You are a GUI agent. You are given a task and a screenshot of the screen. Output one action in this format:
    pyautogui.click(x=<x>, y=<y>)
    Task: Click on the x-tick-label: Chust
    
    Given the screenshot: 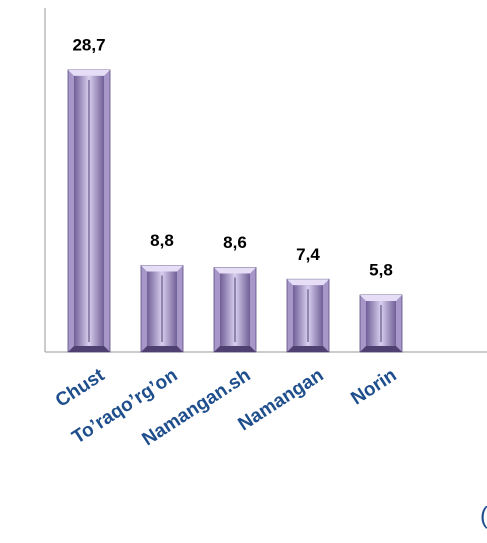 What is the action you would take?
    pyautogui.click(x=80, y=387)
    